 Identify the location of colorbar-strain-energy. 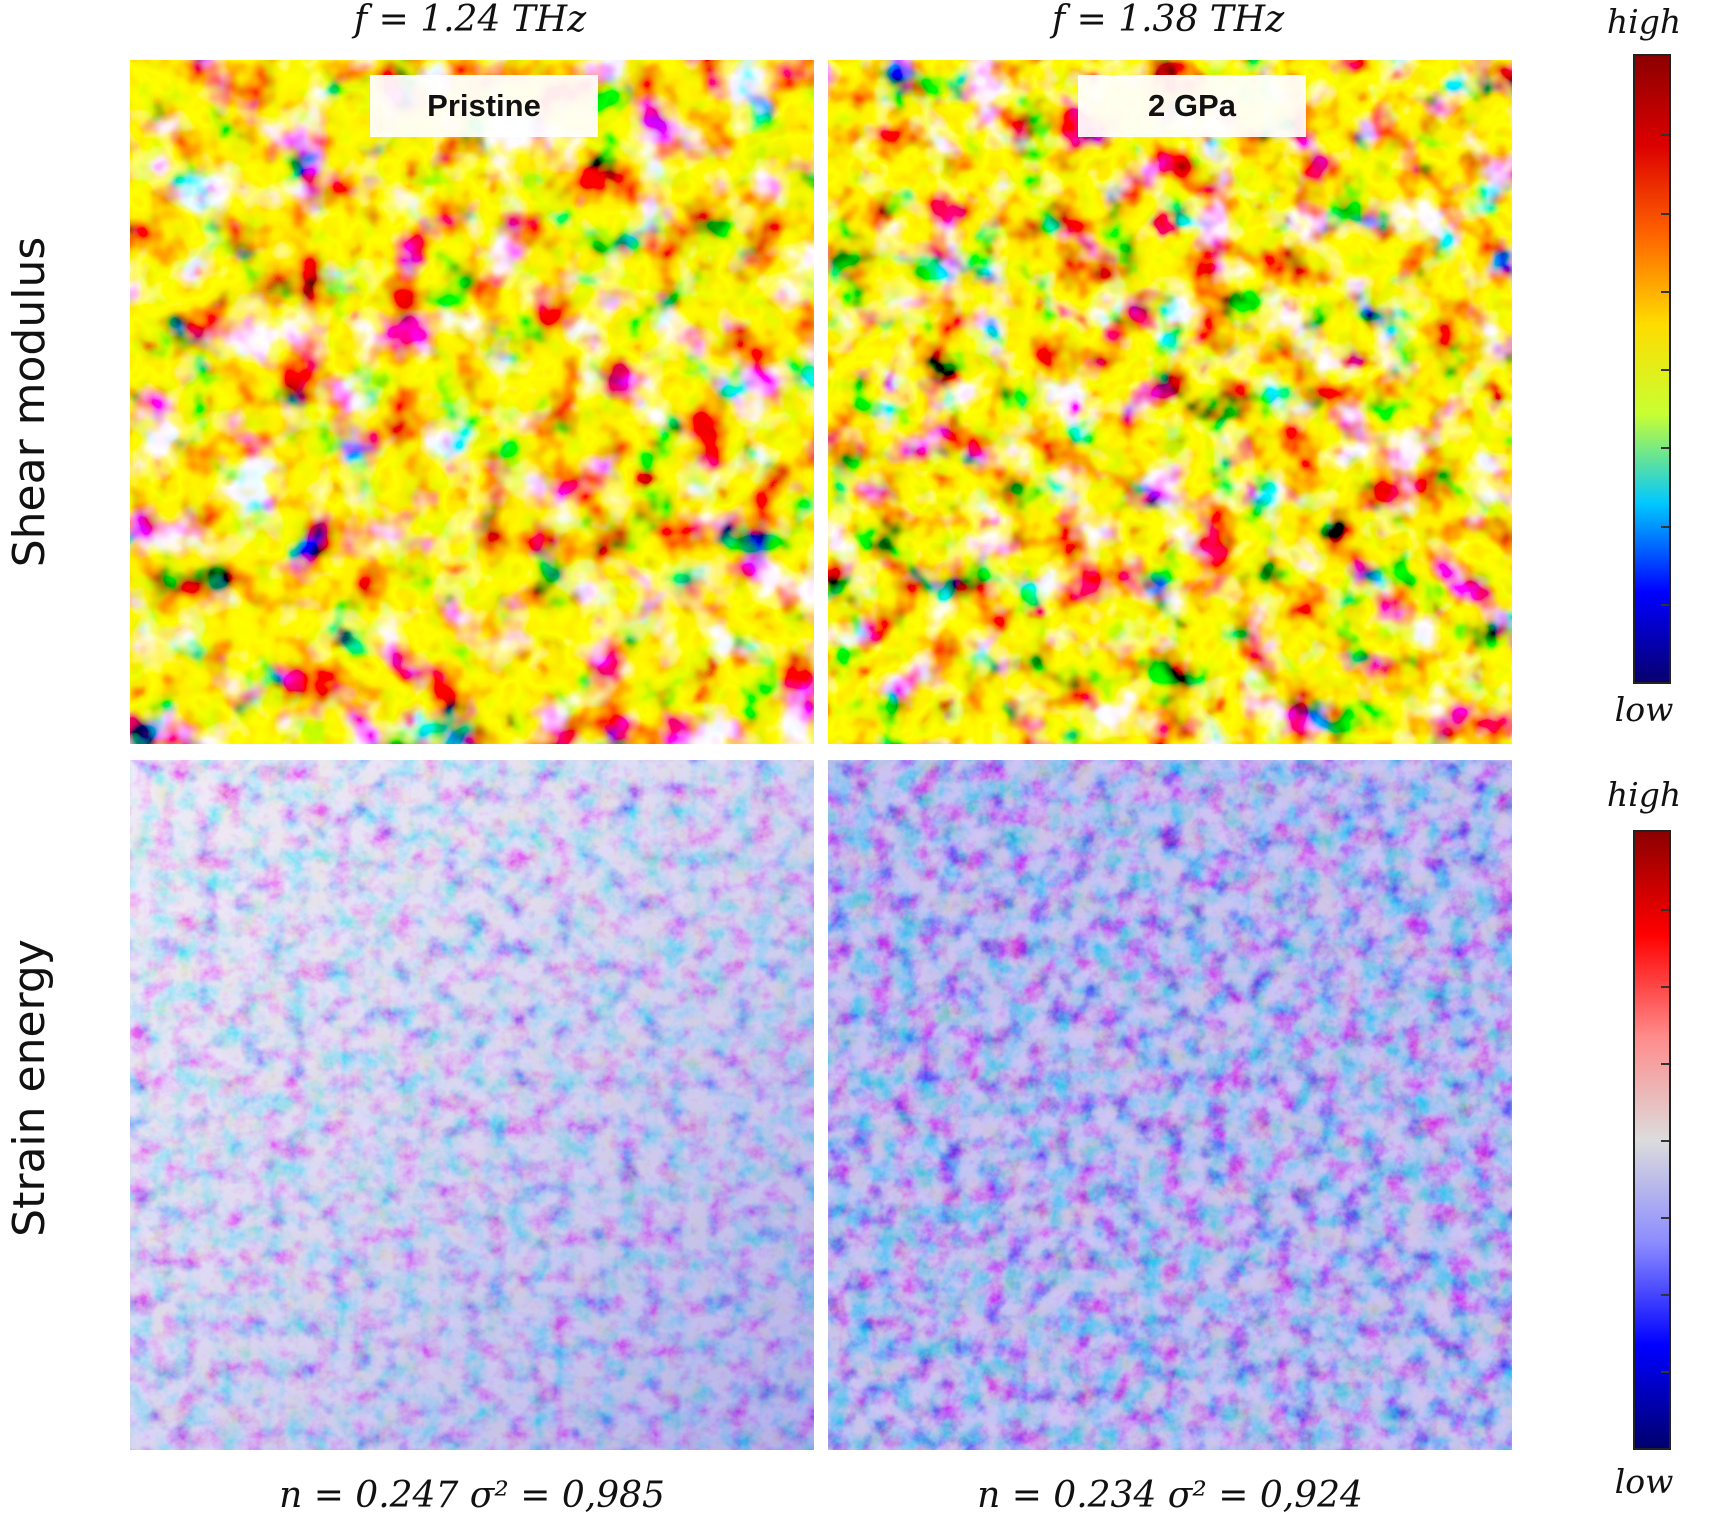
(1652, 1140).